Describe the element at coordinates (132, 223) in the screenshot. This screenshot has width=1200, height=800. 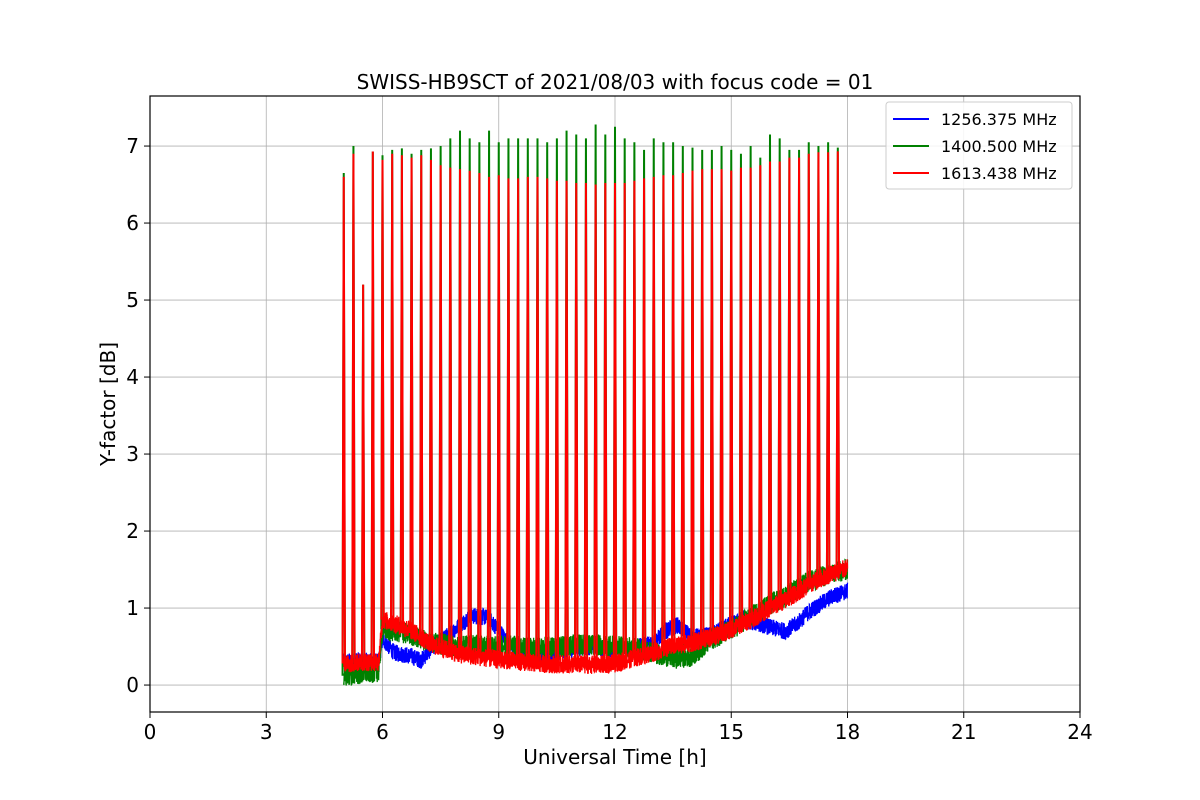
I see `y-tick-label: 6` at that location.